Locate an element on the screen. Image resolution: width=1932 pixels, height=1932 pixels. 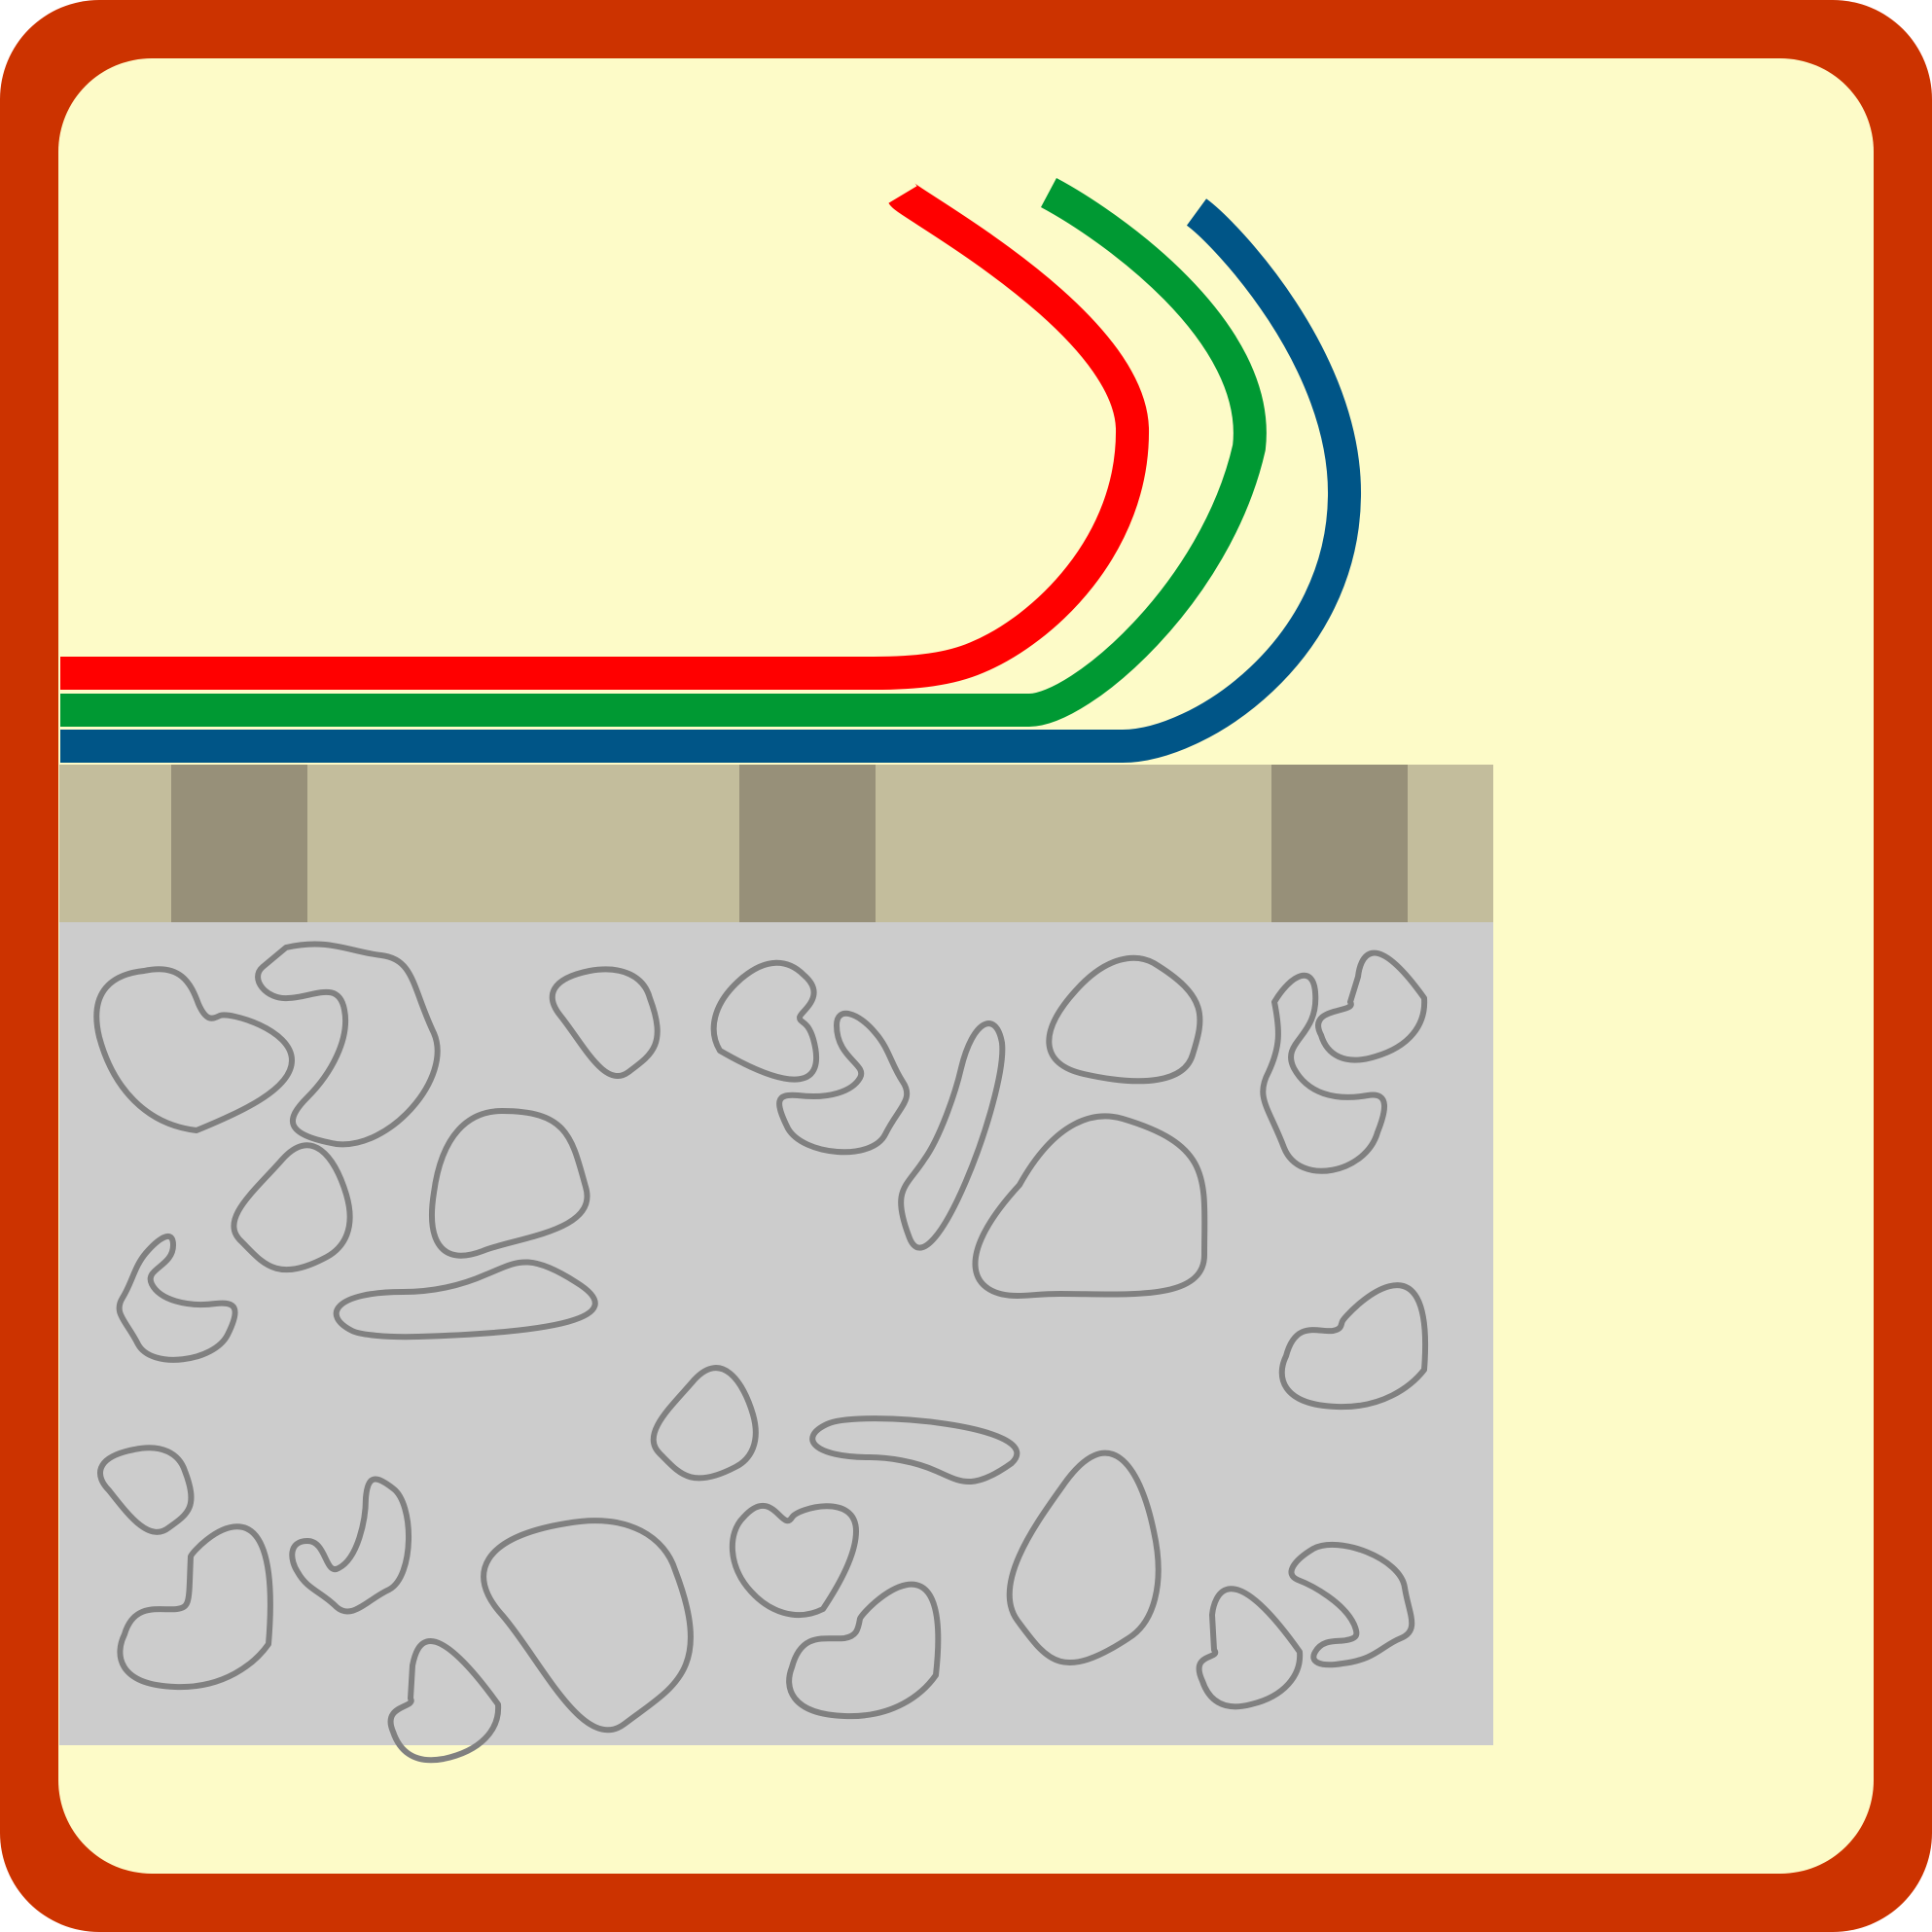
sleepers is located at coordinates (789, 843).